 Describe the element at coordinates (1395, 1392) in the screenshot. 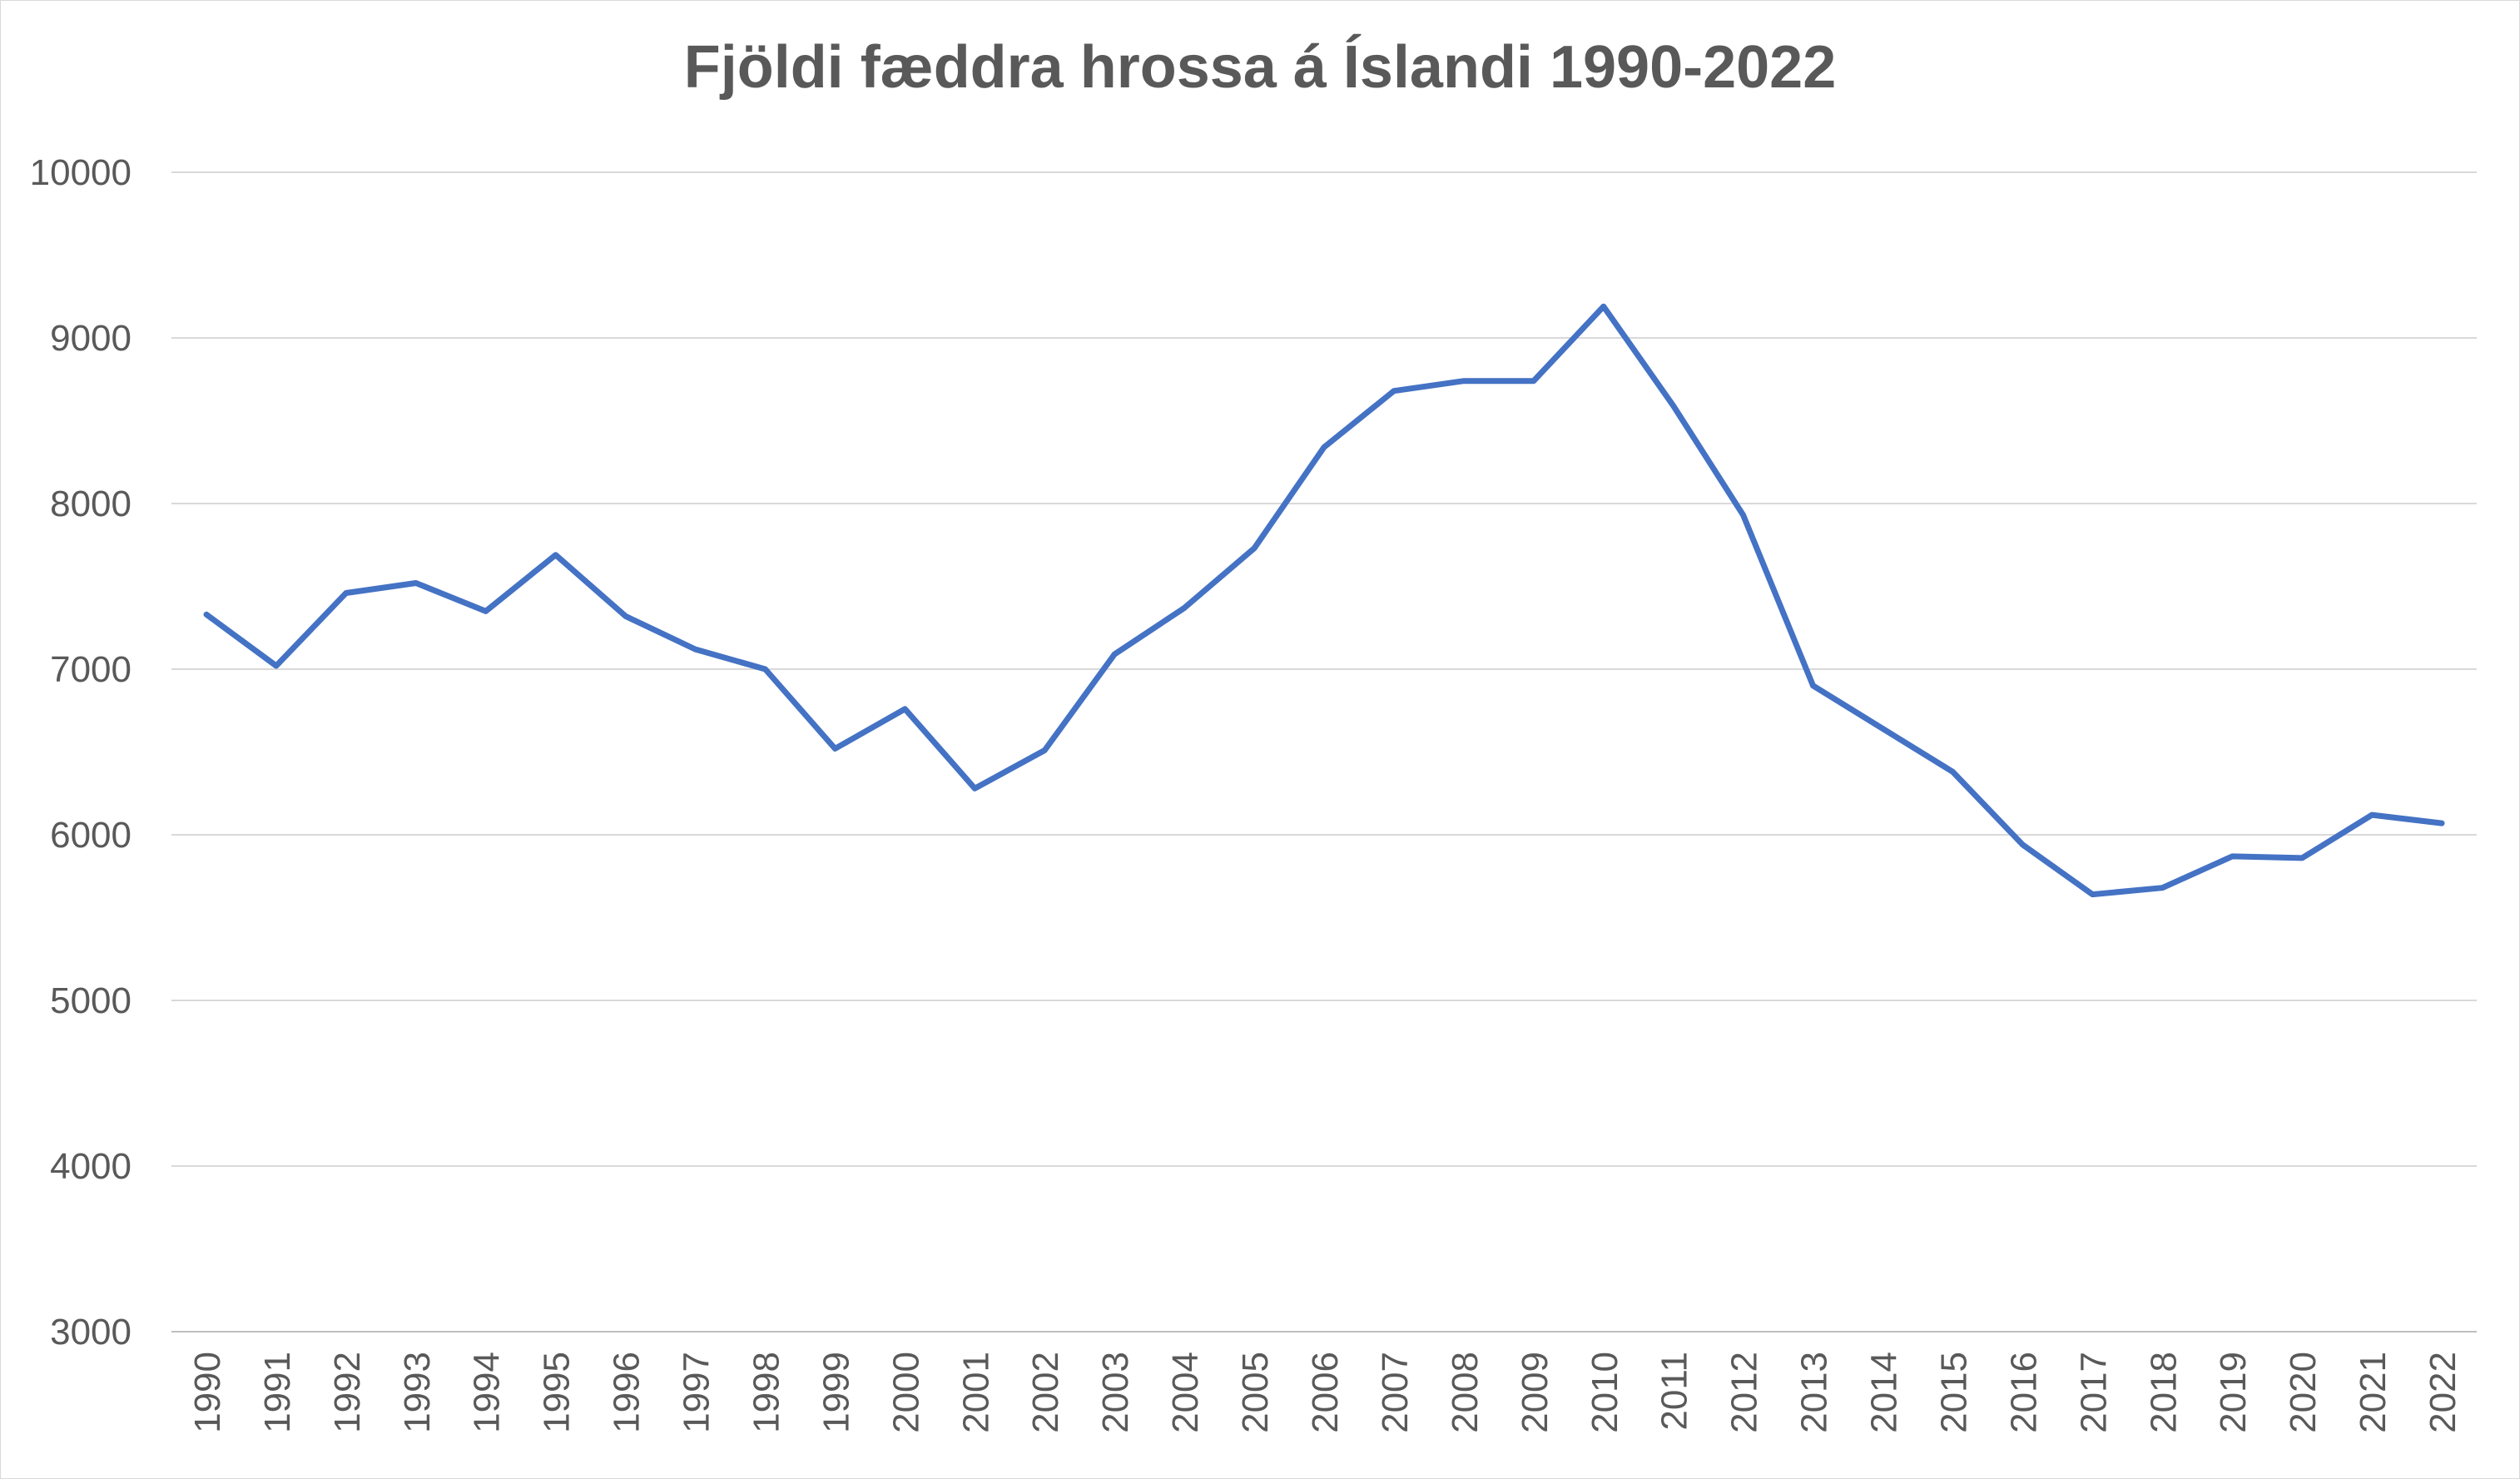

I see `x-tick-label: 2007` at that location.